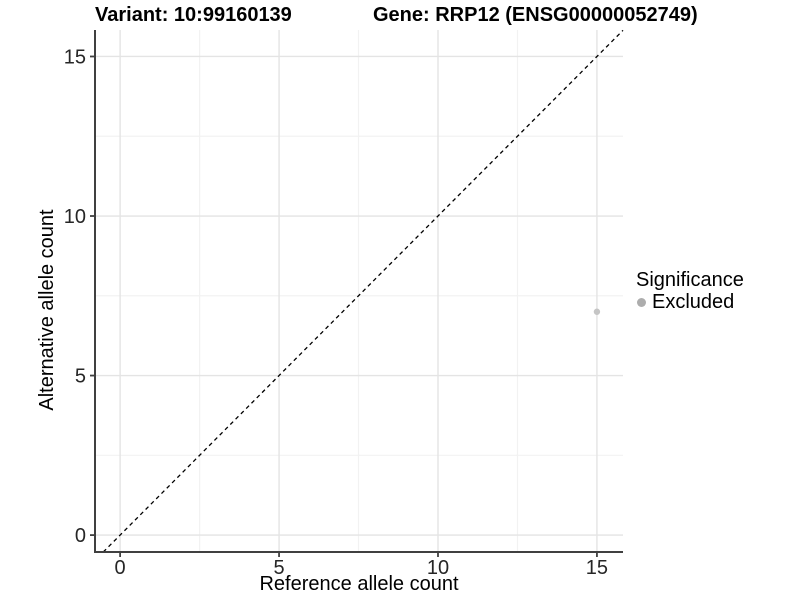 This screenshot has width=800, height=600. Describe the element at coordinates (597, 311) in the screenshot. I see `data-point` at that location.